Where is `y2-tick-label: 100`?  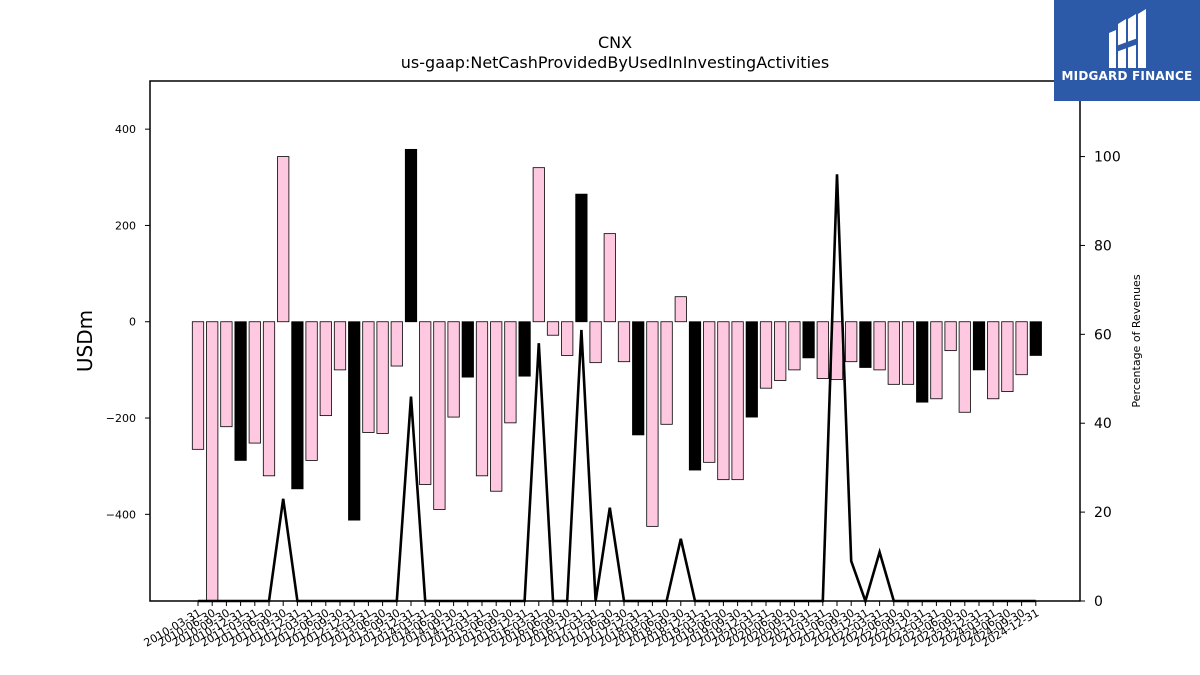 y2-tick-label: 100 is located at coordinates (1107, 158).